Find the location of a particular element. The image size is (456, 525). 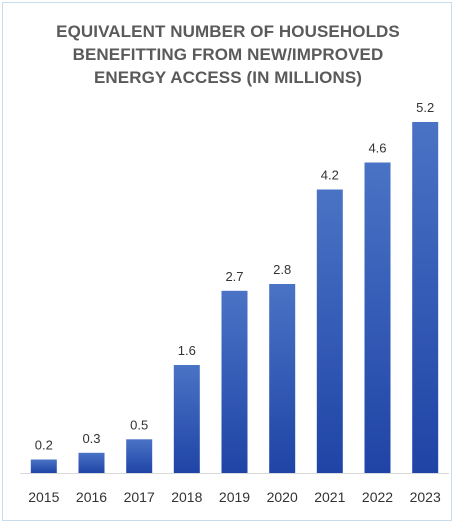

bar-2020 is located at coordinates (282, 378).